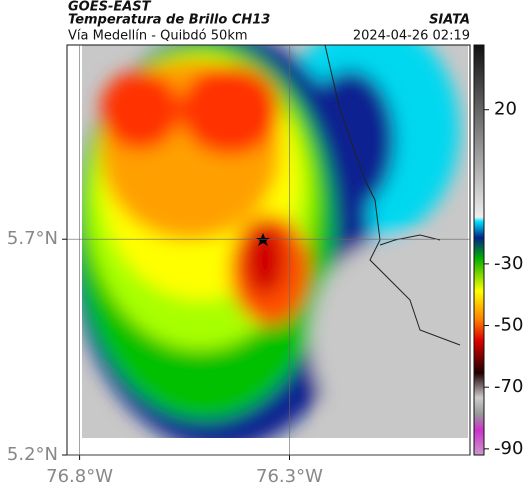  I want to click on colorbar-tick-label: -90, so click(508, 448).